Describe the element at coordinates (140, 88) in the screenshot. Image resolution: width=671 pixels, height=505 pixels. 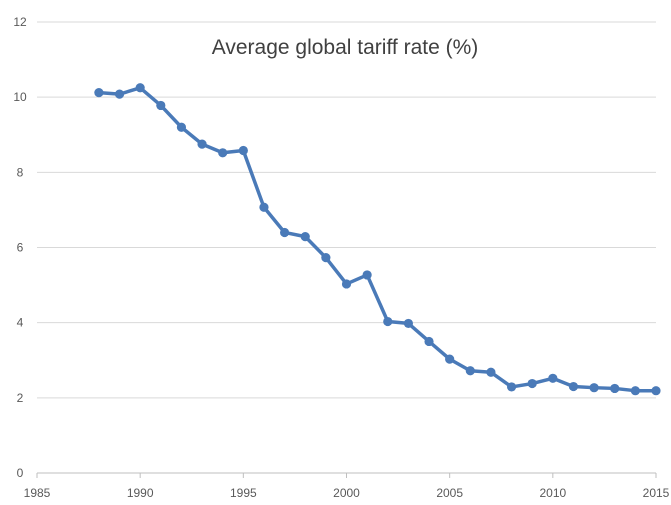
I see `data-point-1990` at that location.